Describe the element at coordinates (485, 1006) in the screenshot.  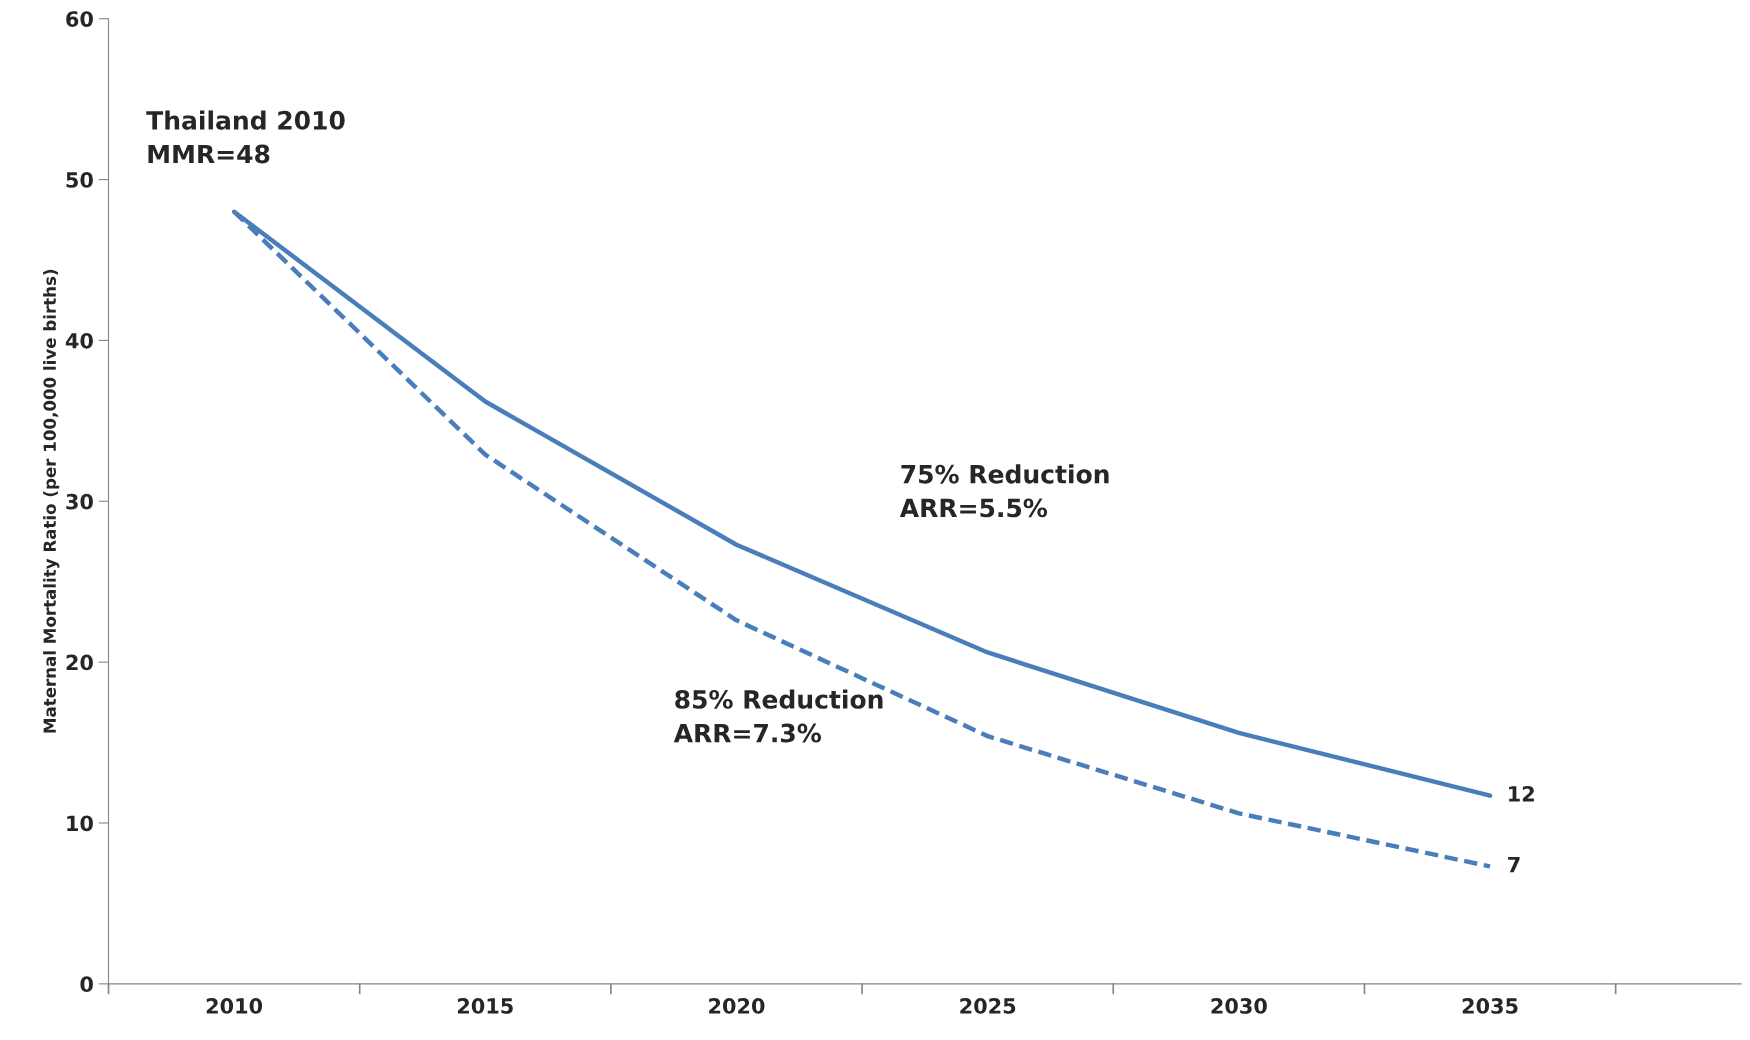
I see `x-tick-label: 2015` at that location.